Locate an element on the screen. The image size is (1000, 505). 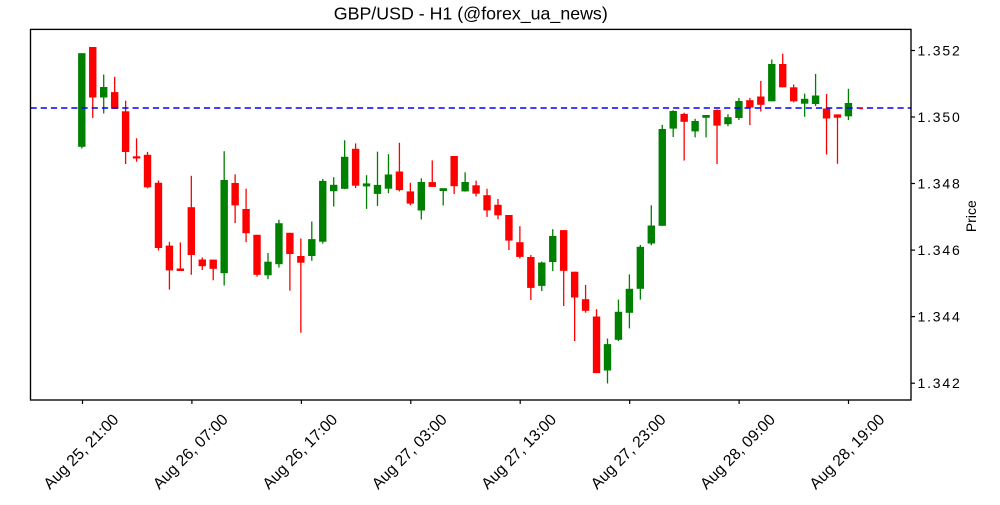
svg-text: 1.348 is located at coordinates (940, 183).